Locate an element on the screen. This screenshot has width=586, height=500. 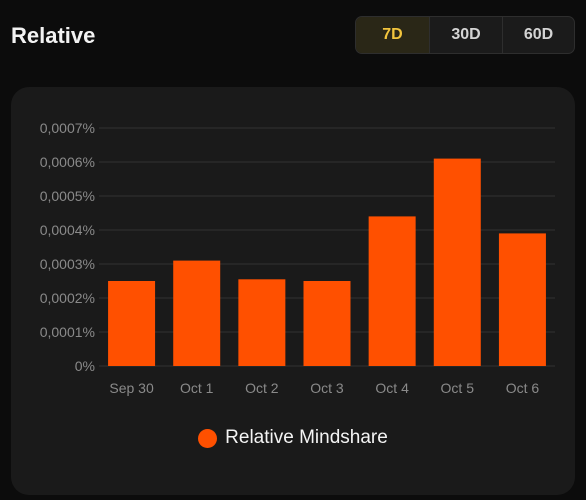
time-range-selector: 7D 30D 60D is located at coordinates (465, 35).